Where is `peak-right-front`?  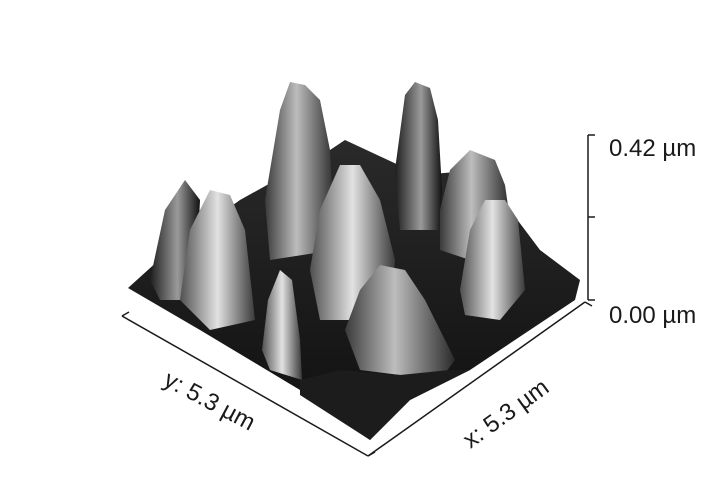 peak-right-front is located at coordinates (492, 260).